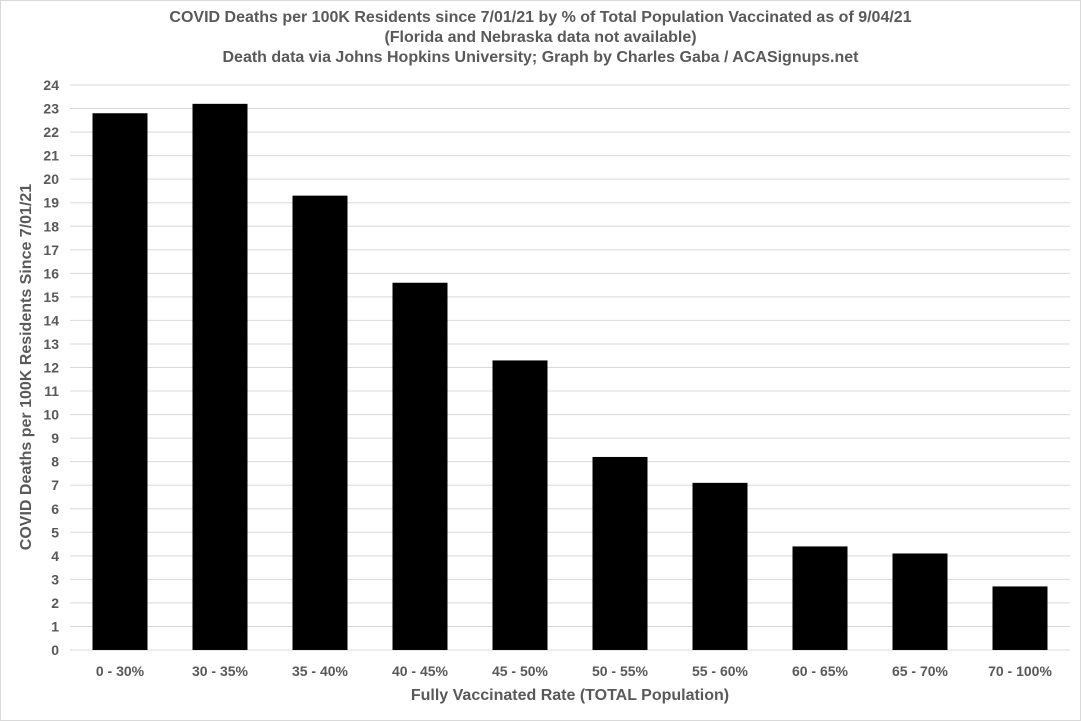  I want to click on y-tick-label: 4, so click(55, 556).